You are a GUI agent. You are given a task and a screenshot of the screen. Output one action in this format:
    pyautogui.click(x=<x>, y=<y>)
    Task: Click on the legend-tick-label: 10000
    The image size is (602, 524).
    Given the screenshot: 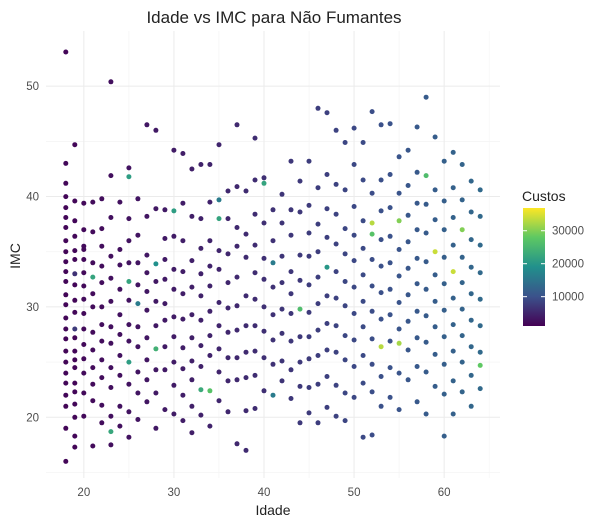 What is the action you would take?
    pyautogui.click(x=568, y=298)
    